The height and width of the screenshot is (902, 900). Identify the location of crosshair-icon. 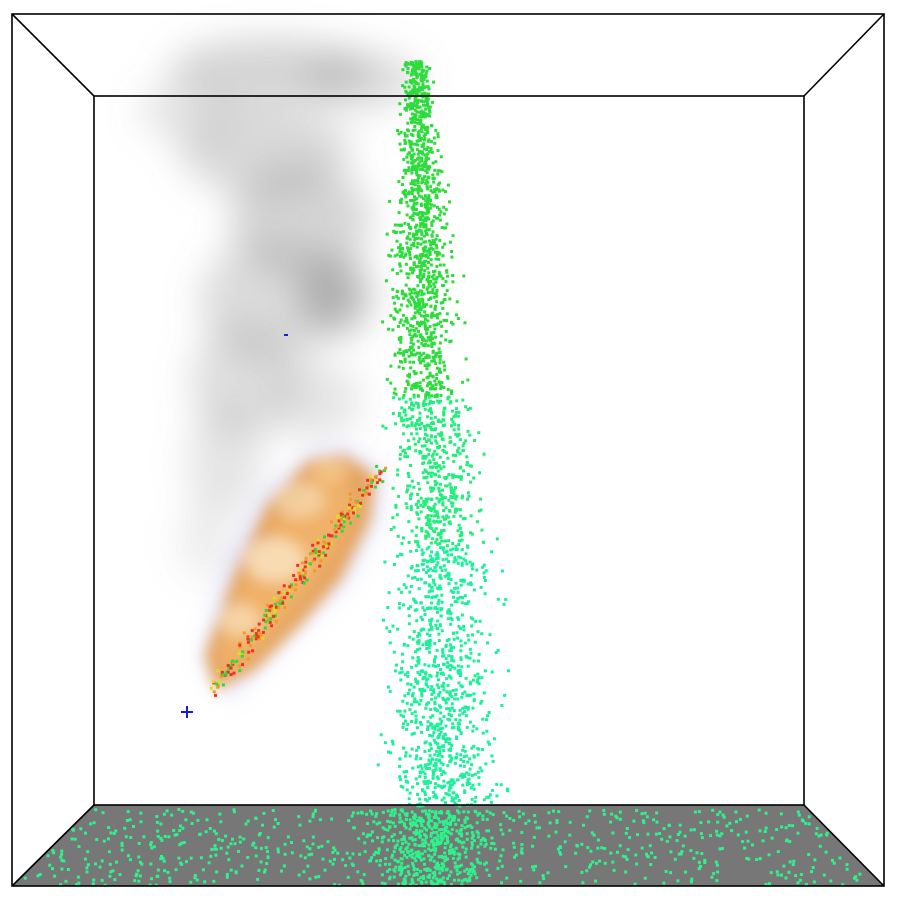
(187, 712).